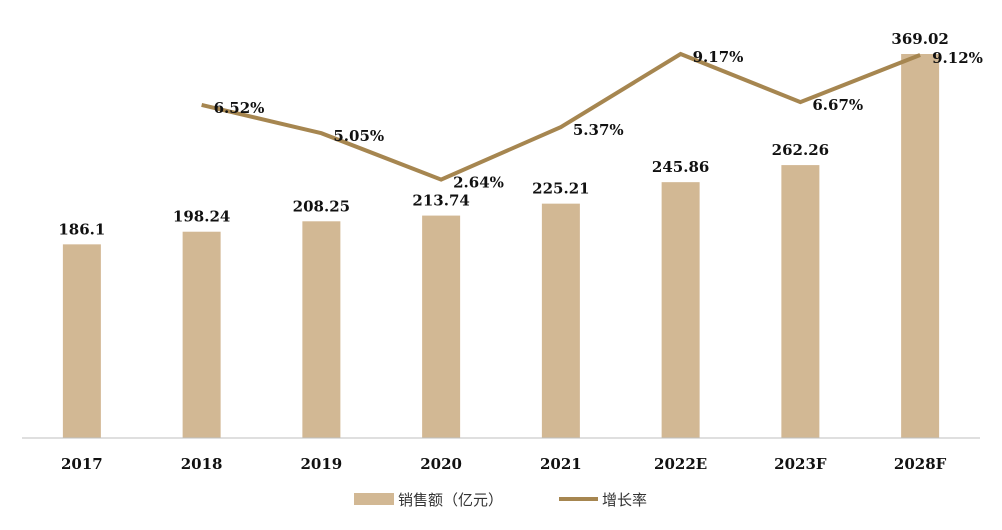 The height and width of the screenshot is (530, 1002). What do you see at coordinates (561, 464) in the screenshot?
I see `x-tick-2021: 2021` at bounding box center [561, 464].